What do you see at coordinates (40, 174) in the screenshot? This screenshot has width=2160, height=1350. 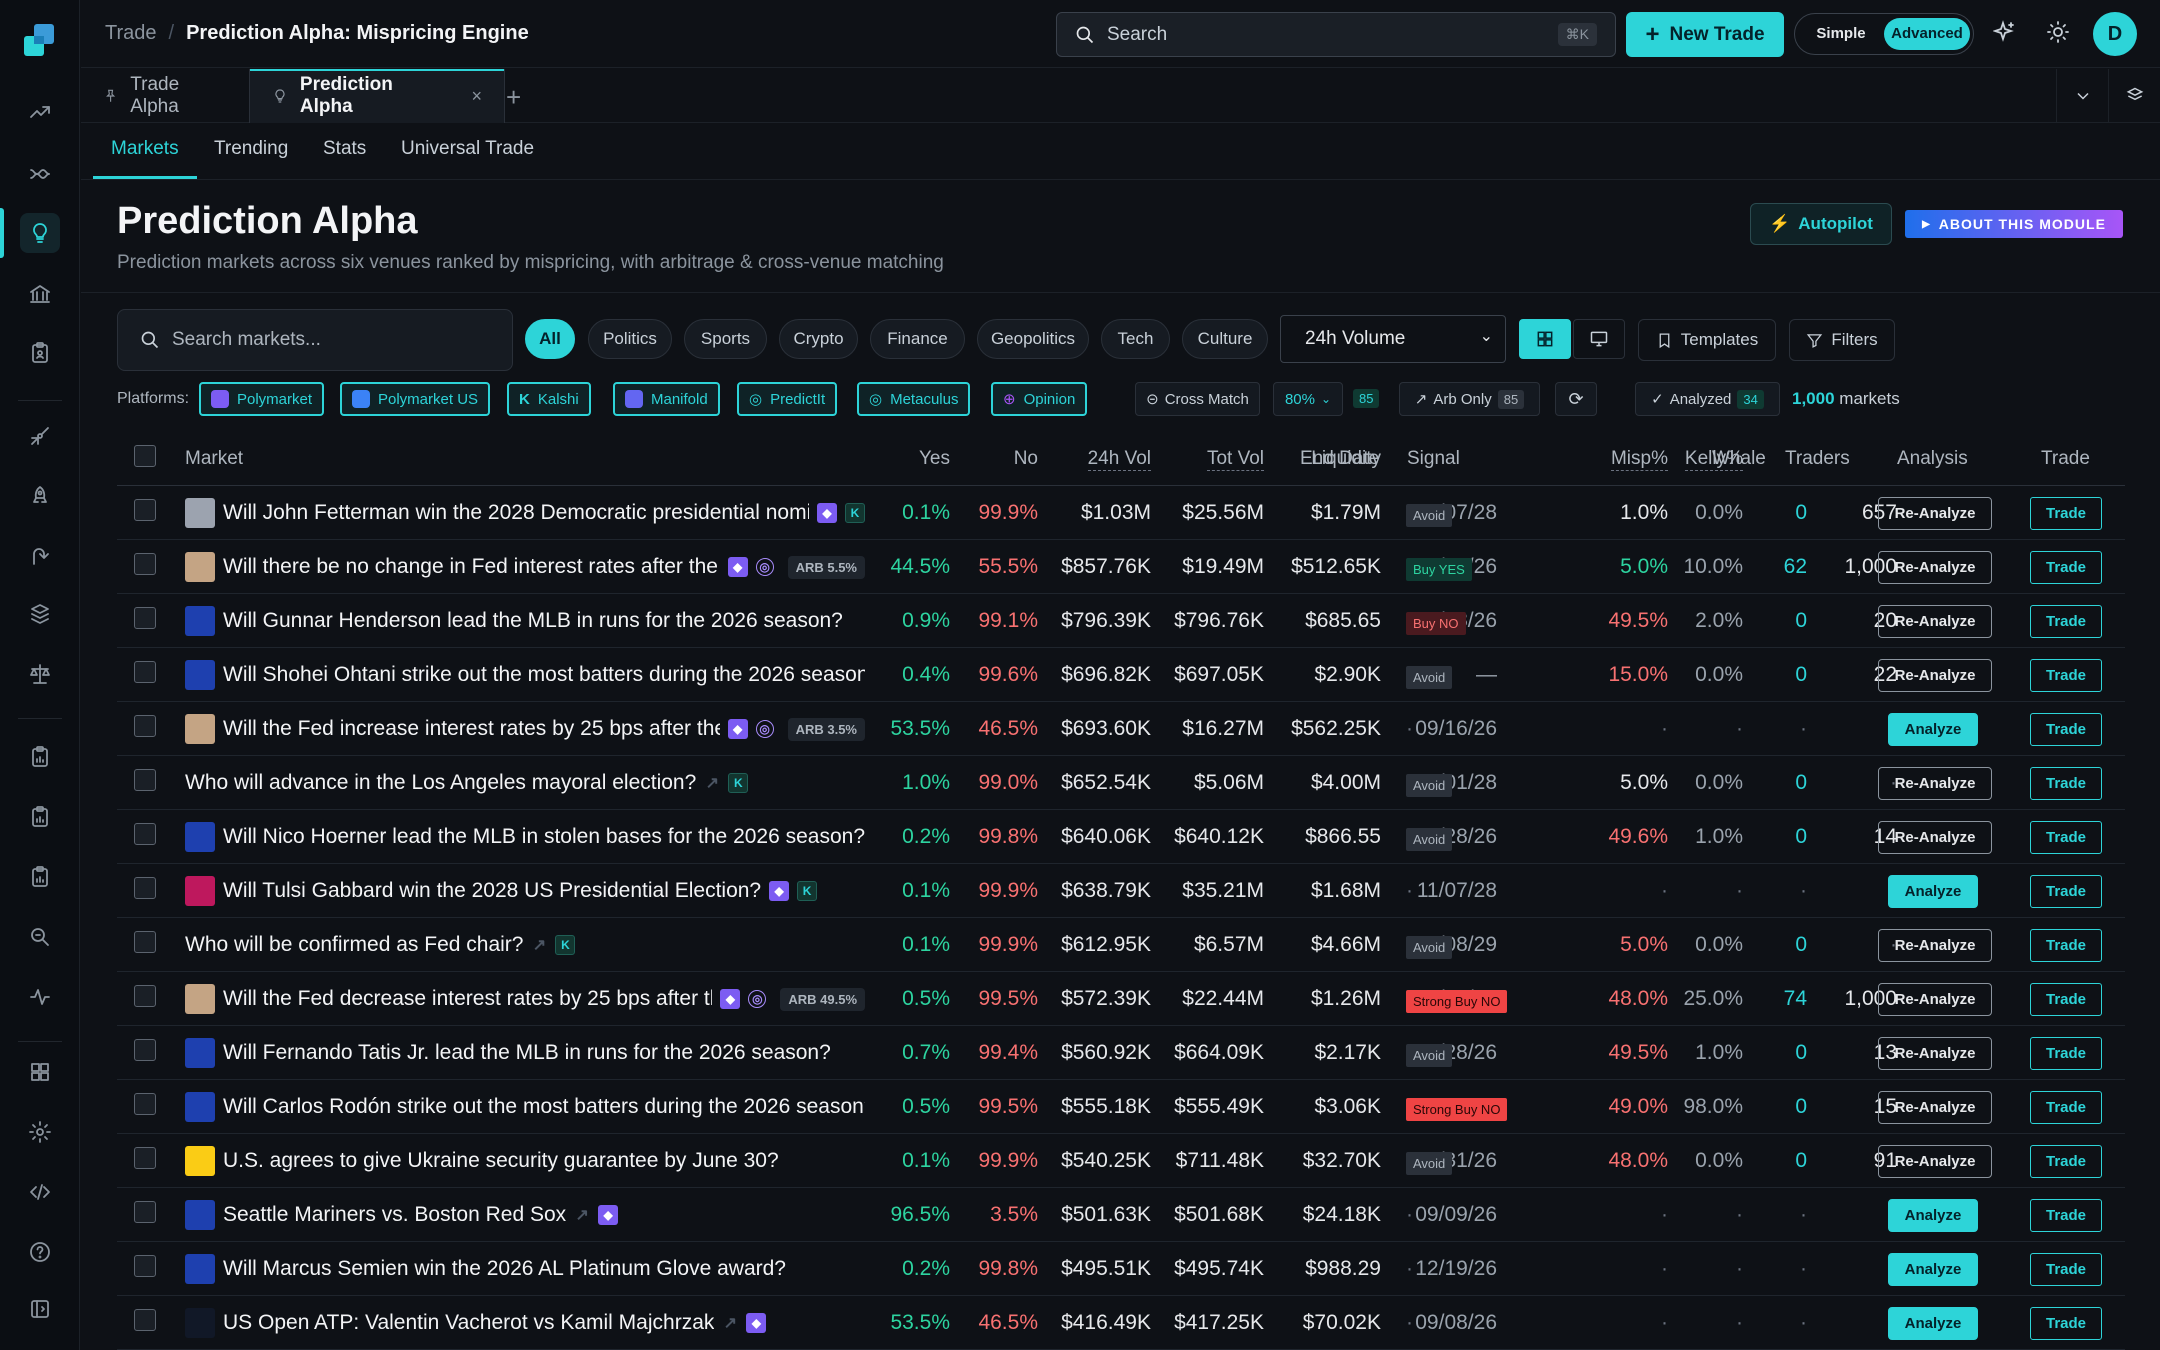 I see `wave-nav-icon` at bounding box center [40, 174].